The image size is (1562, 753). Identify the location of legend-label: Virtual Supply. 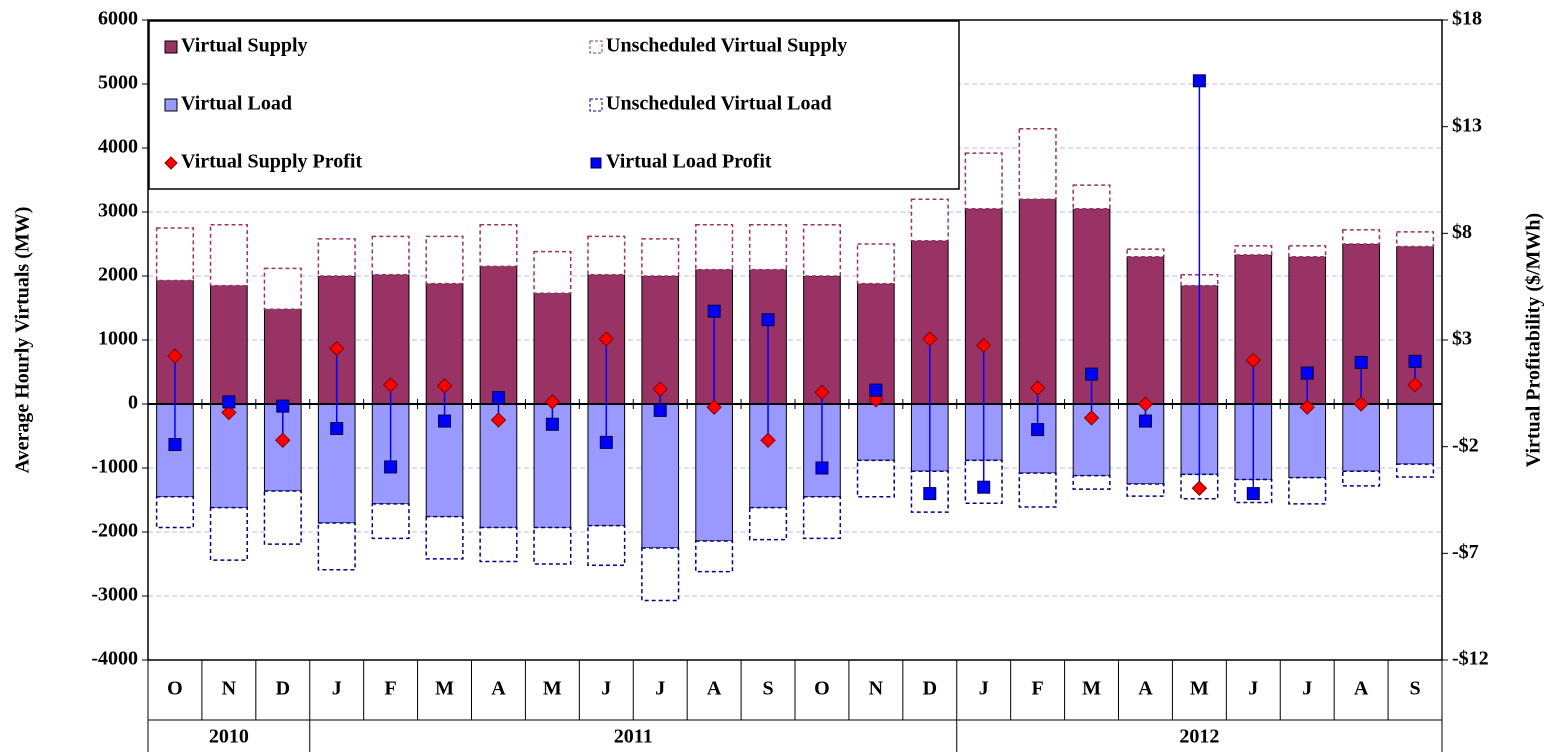
(244, 46).